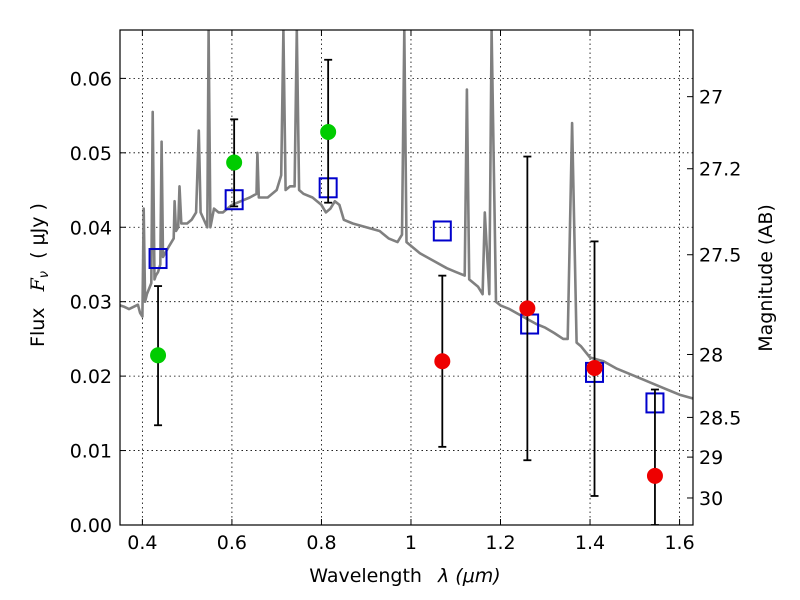  I want to click on x-tick-label: 1, so click(411, 543).